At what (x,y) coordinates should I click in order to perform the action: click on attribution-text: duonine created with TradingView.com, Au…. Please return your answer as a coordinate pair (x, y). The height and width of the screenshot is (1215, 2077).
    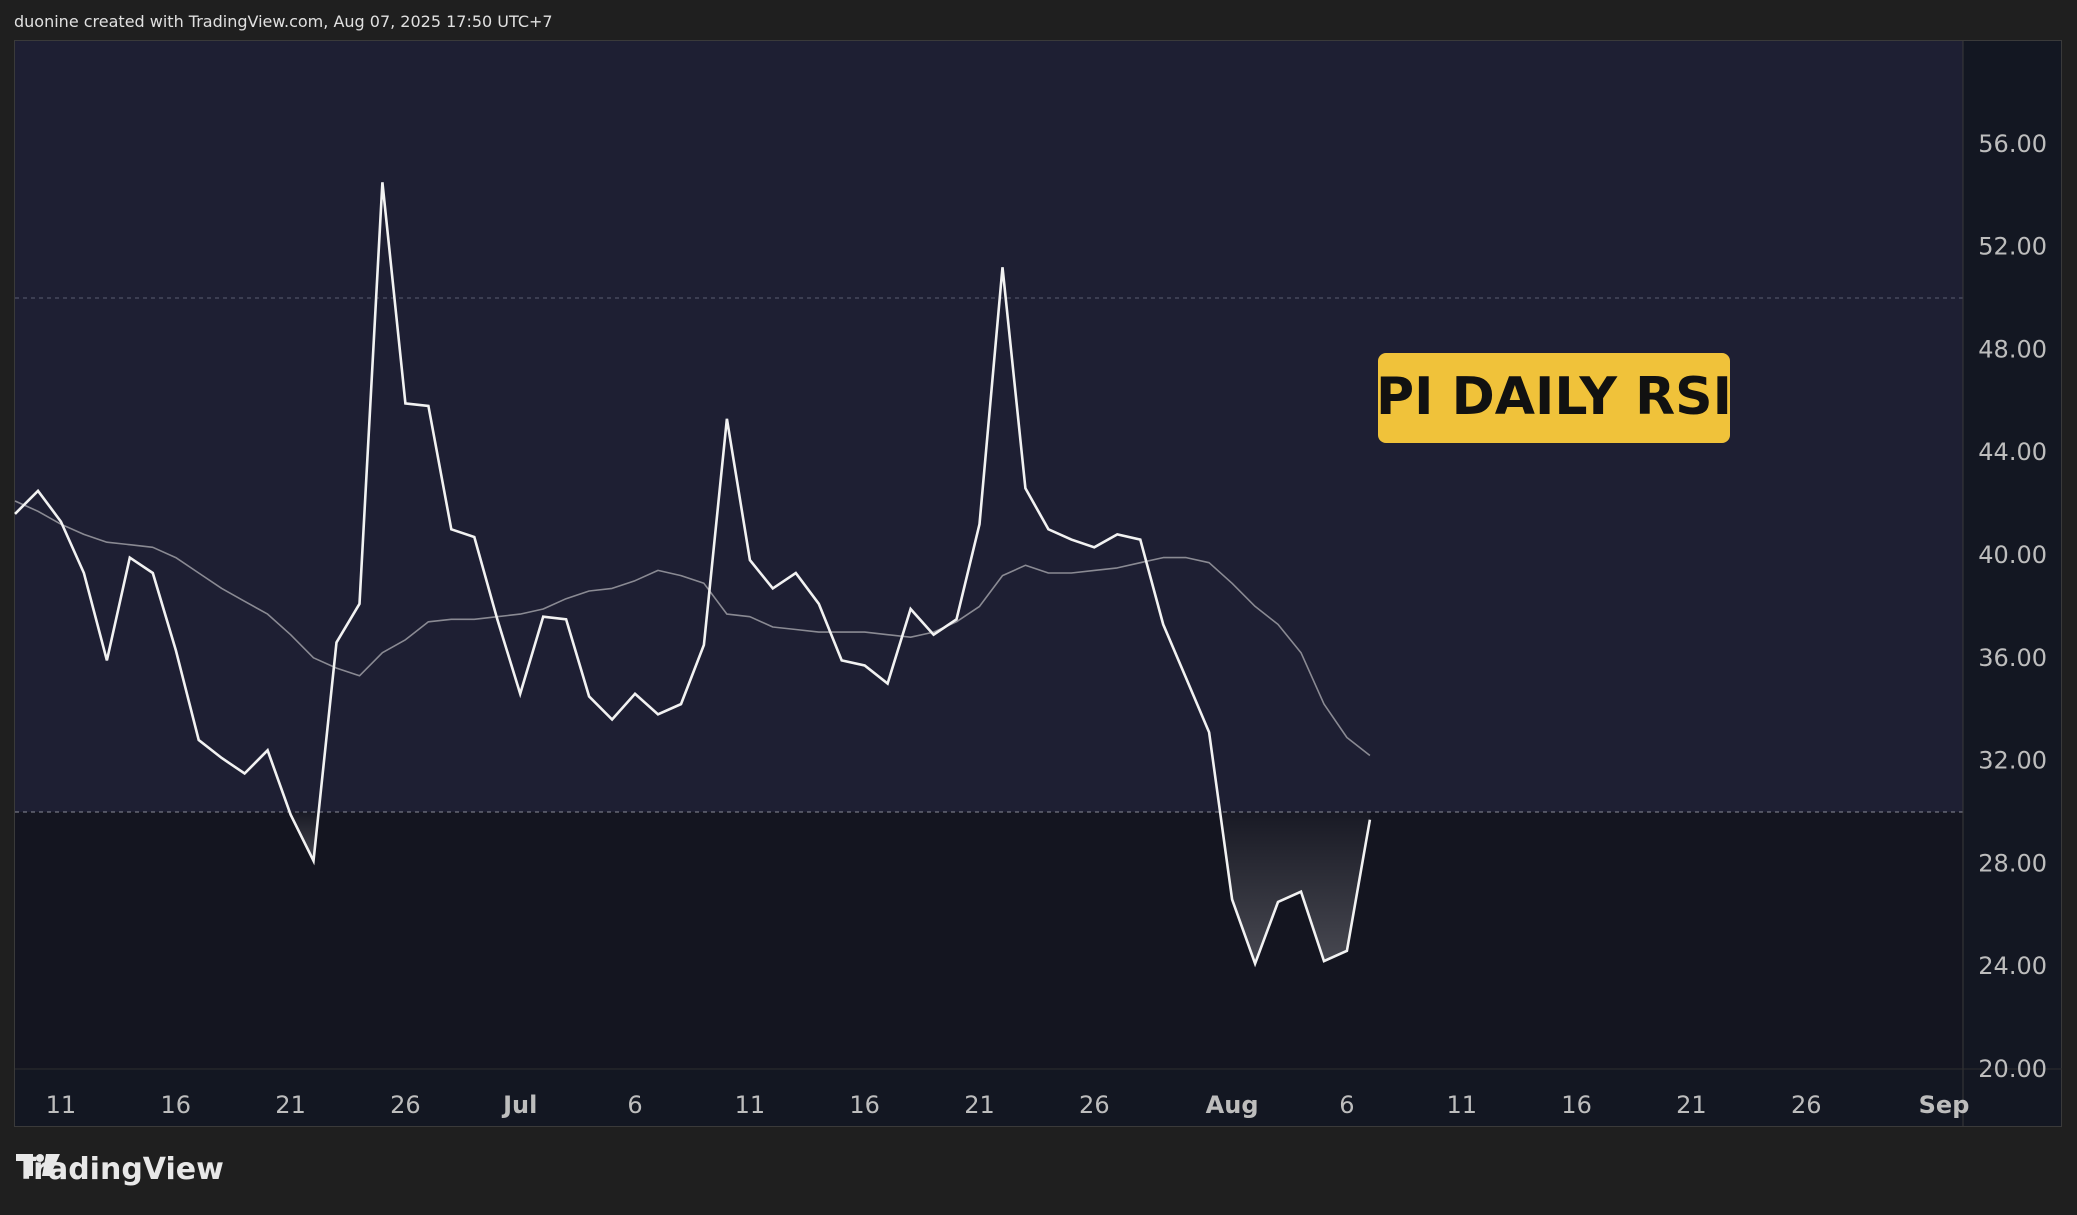
    Looking at the image, I should click on (283, 21).